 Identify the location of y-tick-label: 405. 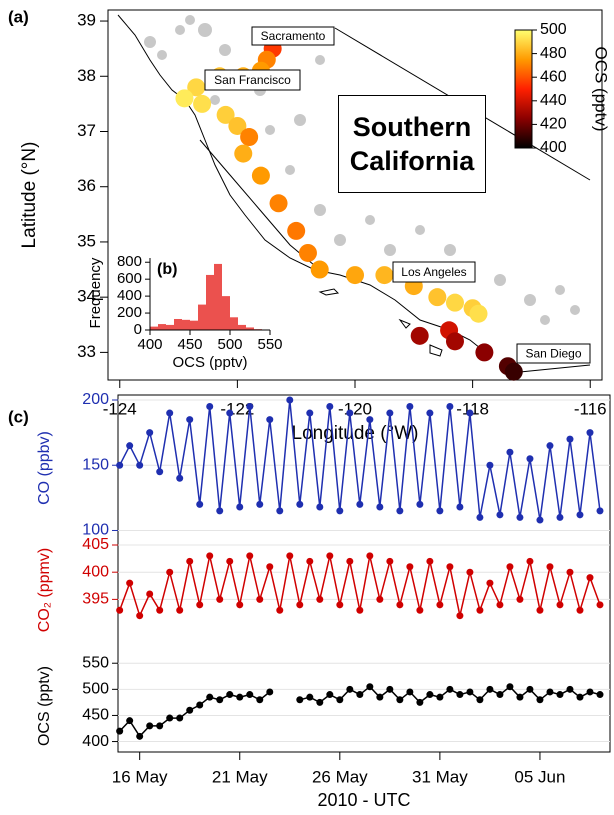
(95, 544).